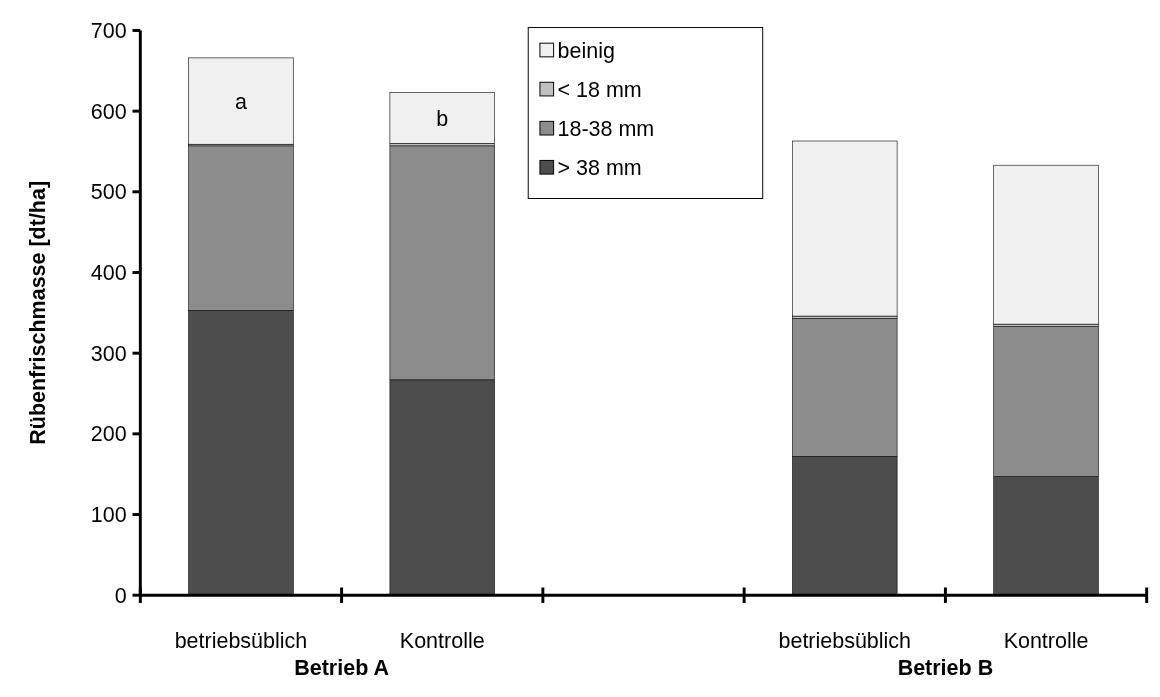 The image size is (1160, 697). I want to click on legend-label: beinig, so click(586, 50).